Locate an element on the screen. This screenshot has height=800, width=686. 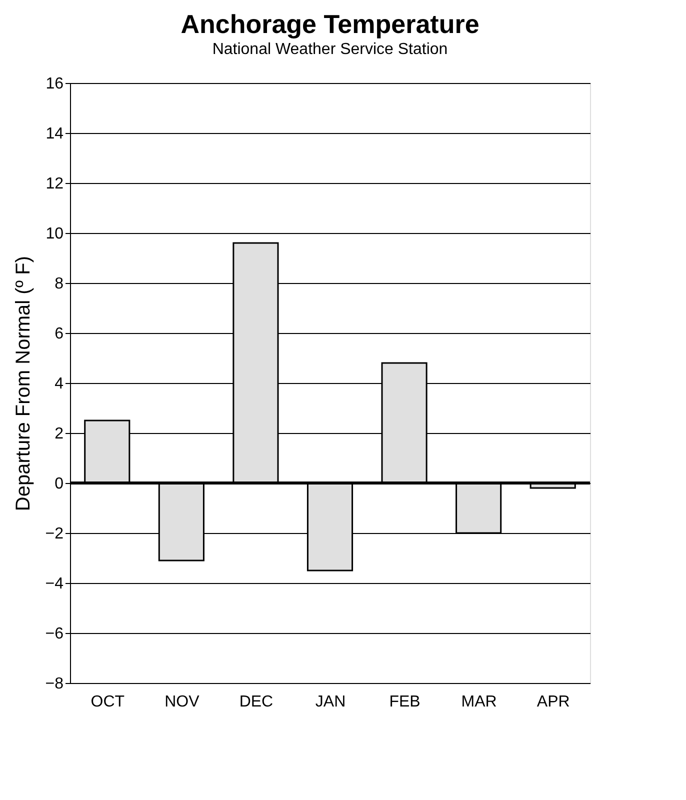
chart-subtitle: National Weather Service Station is located at coordinates (330, 49).